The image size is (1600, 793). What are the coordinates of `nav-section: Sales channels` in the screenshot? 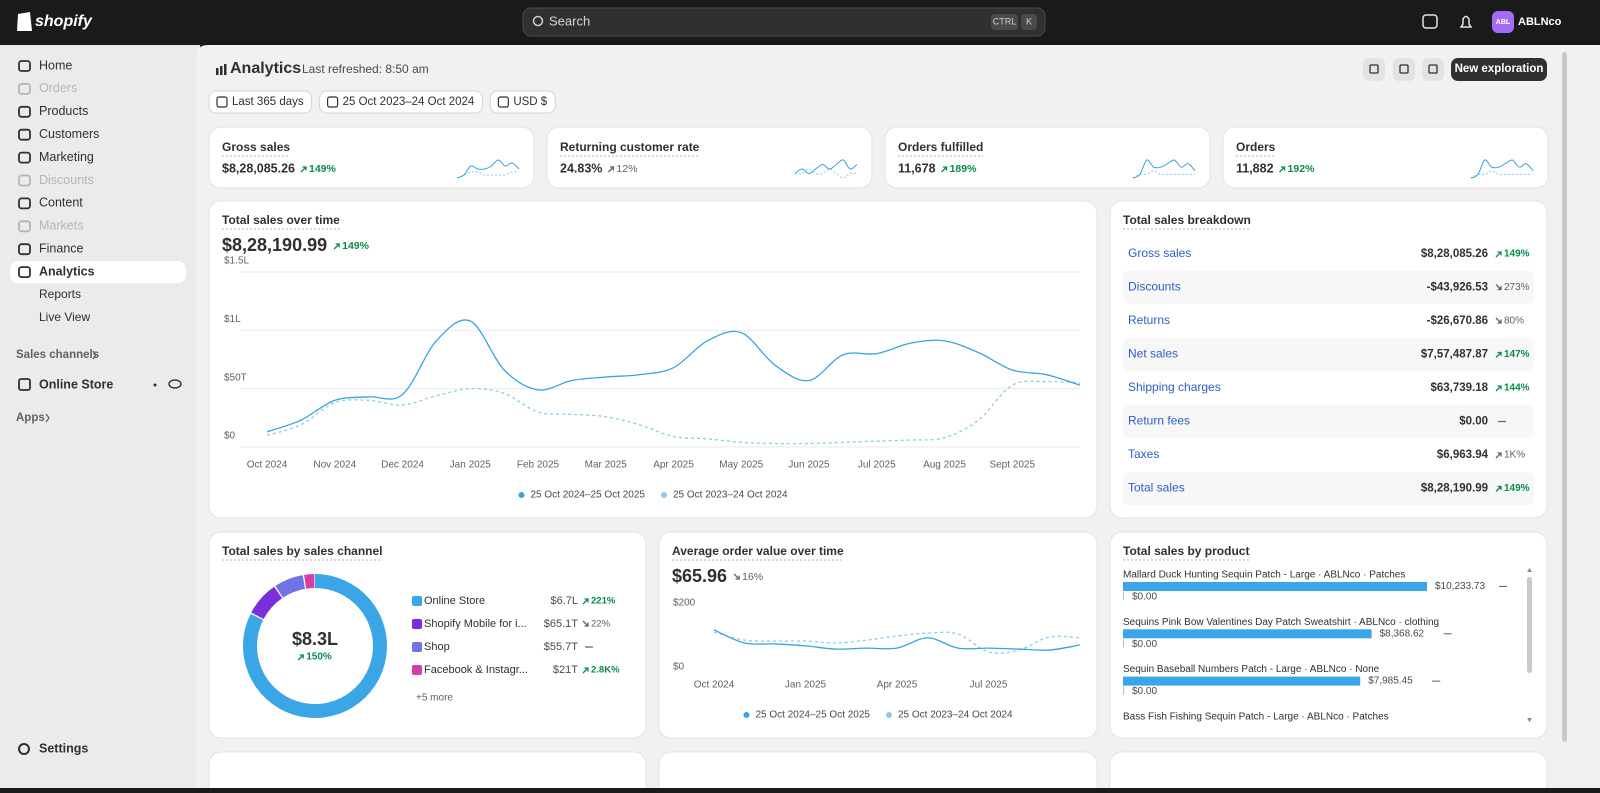 It's located at (57, 355).